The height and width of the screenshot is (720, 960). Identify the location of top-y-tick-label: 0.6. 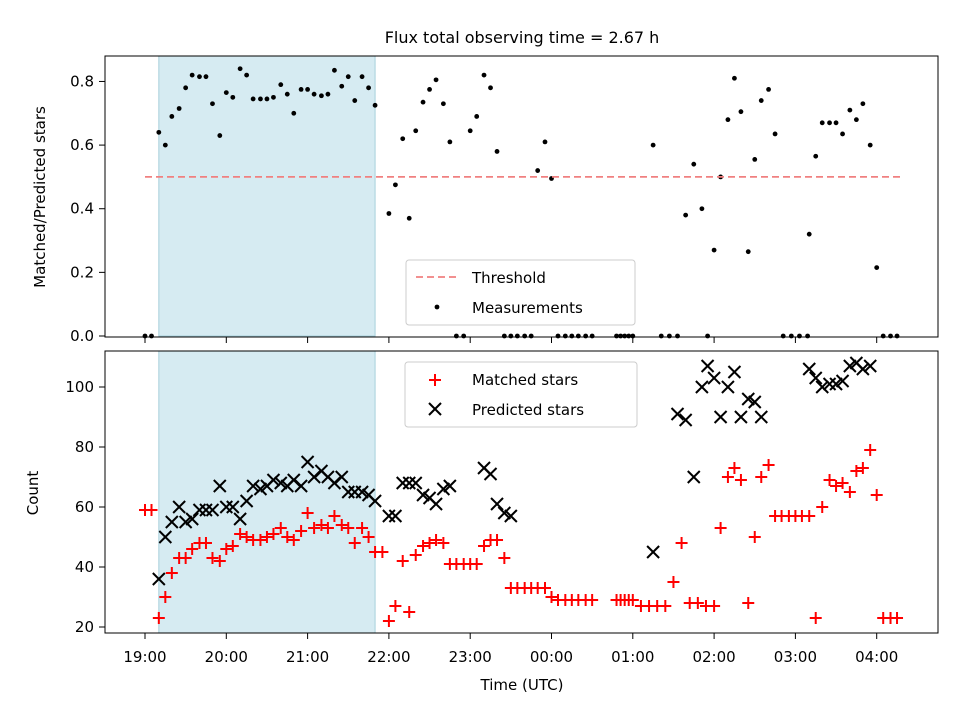
(82, 145).